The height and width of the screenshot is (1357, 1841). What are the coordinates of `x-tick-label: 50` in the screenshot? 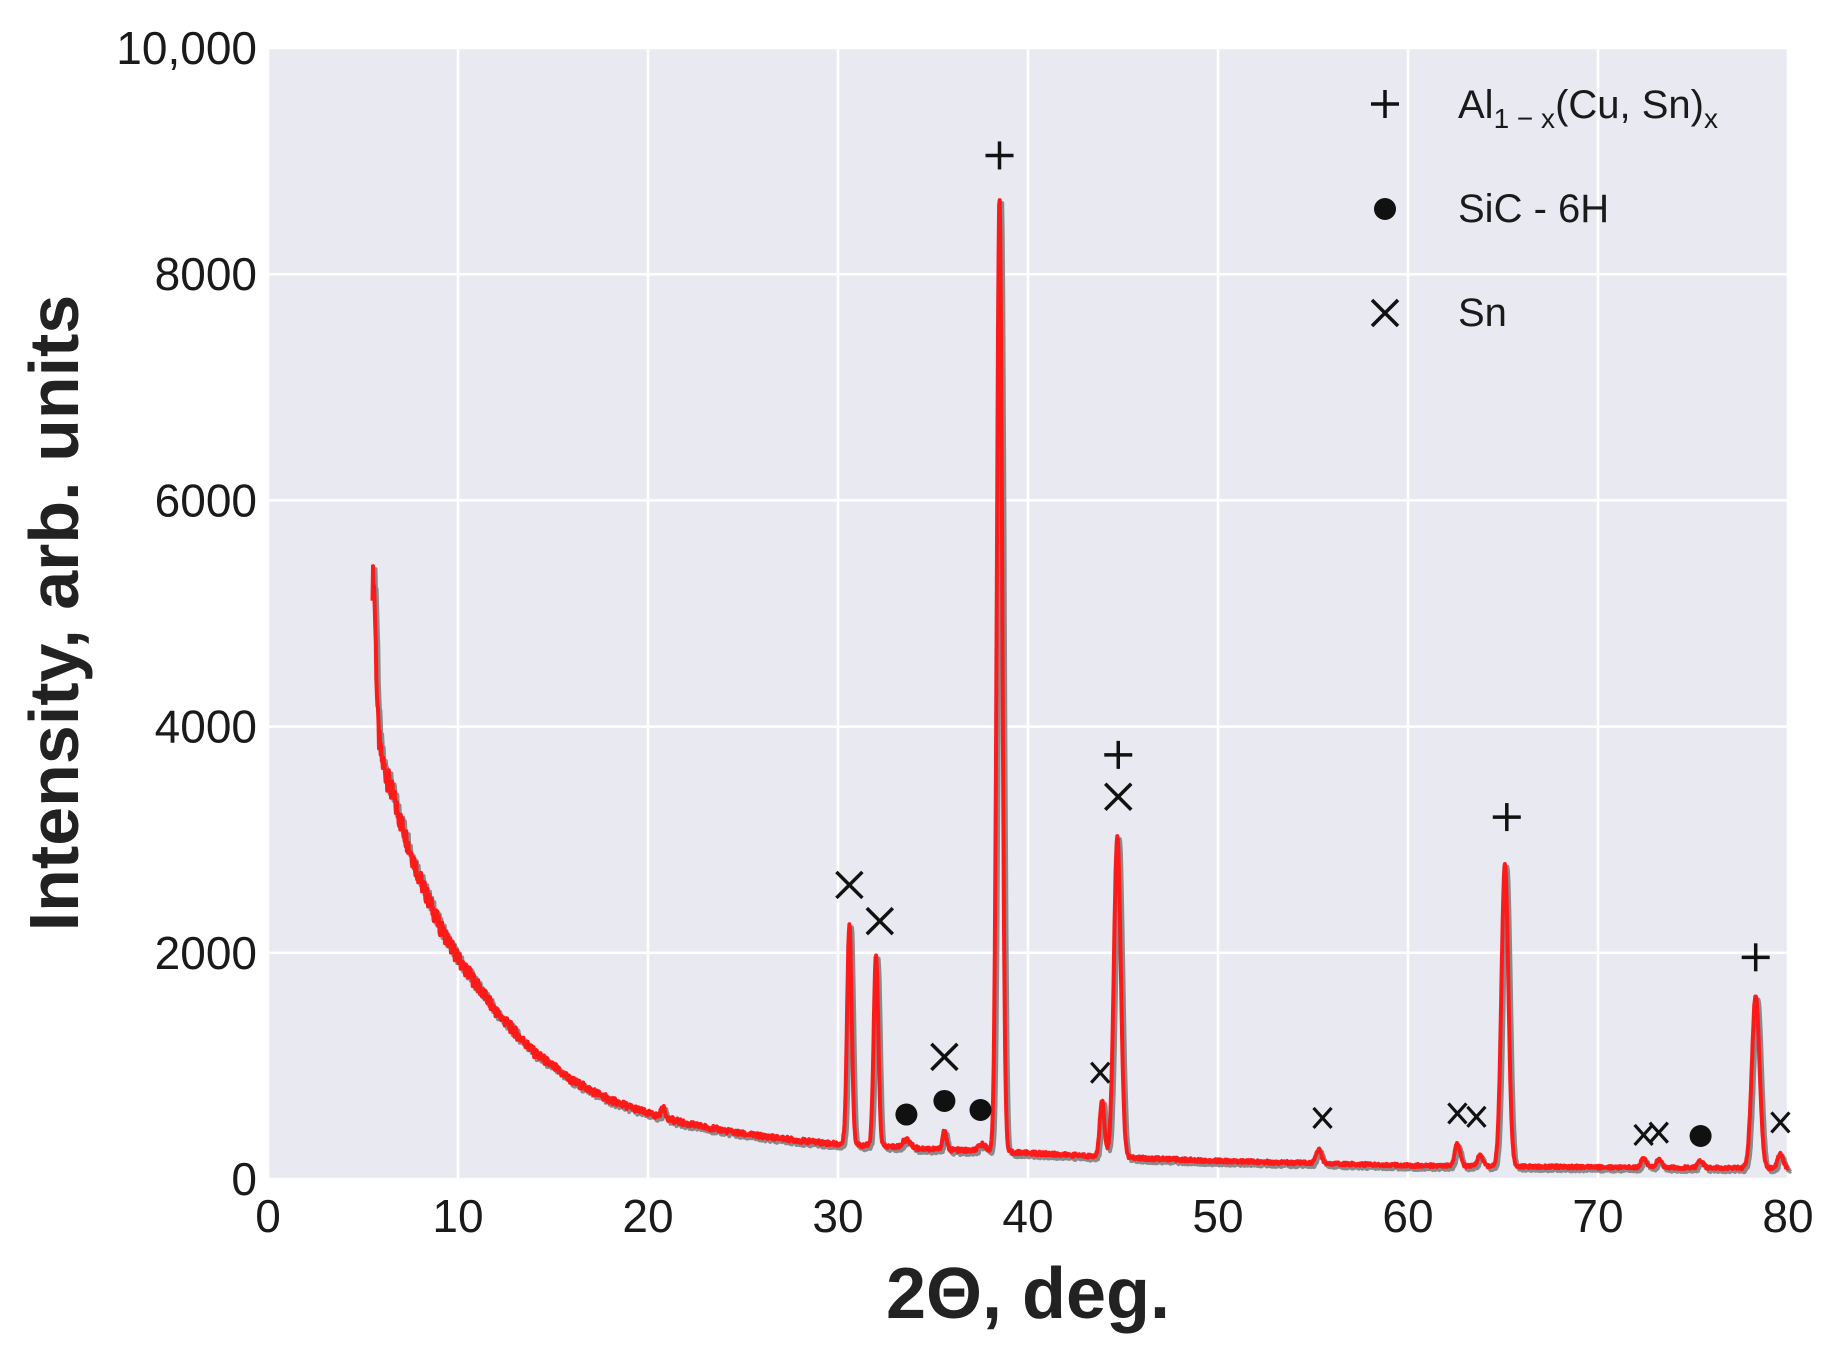 It's located at (1217, 1216).